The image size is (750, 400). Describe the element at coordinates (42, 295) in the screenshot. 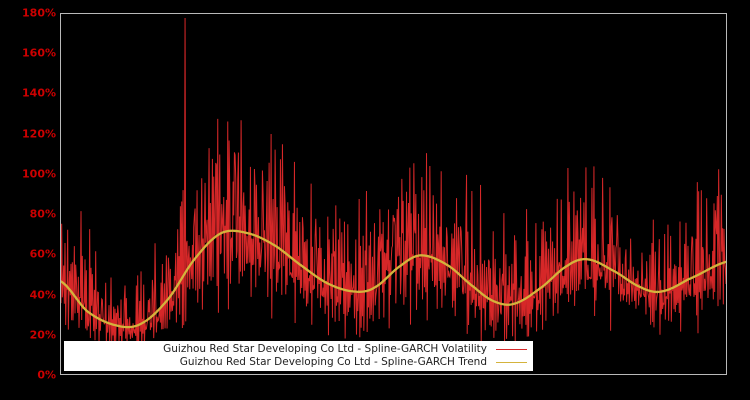

I see `y-axis-tick-label: 40%` at that location.